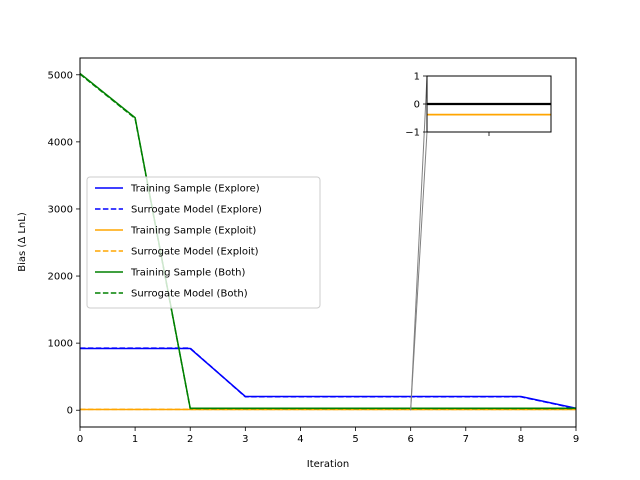 Image resolution: width=640 pixels, height=480 pixels. I want to click on legend-box, so click(203, 242).